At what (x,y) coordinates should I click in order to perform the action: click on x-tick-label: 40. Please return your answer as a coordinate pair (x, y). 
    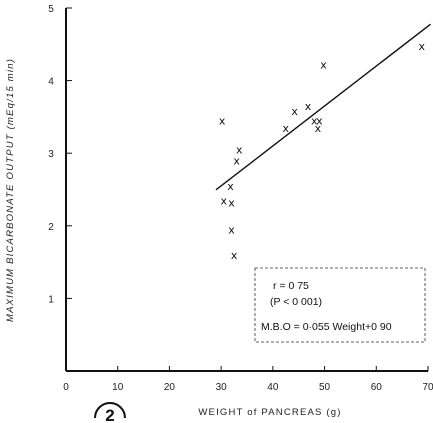
    Looking at the image, I should click on (273, 387).